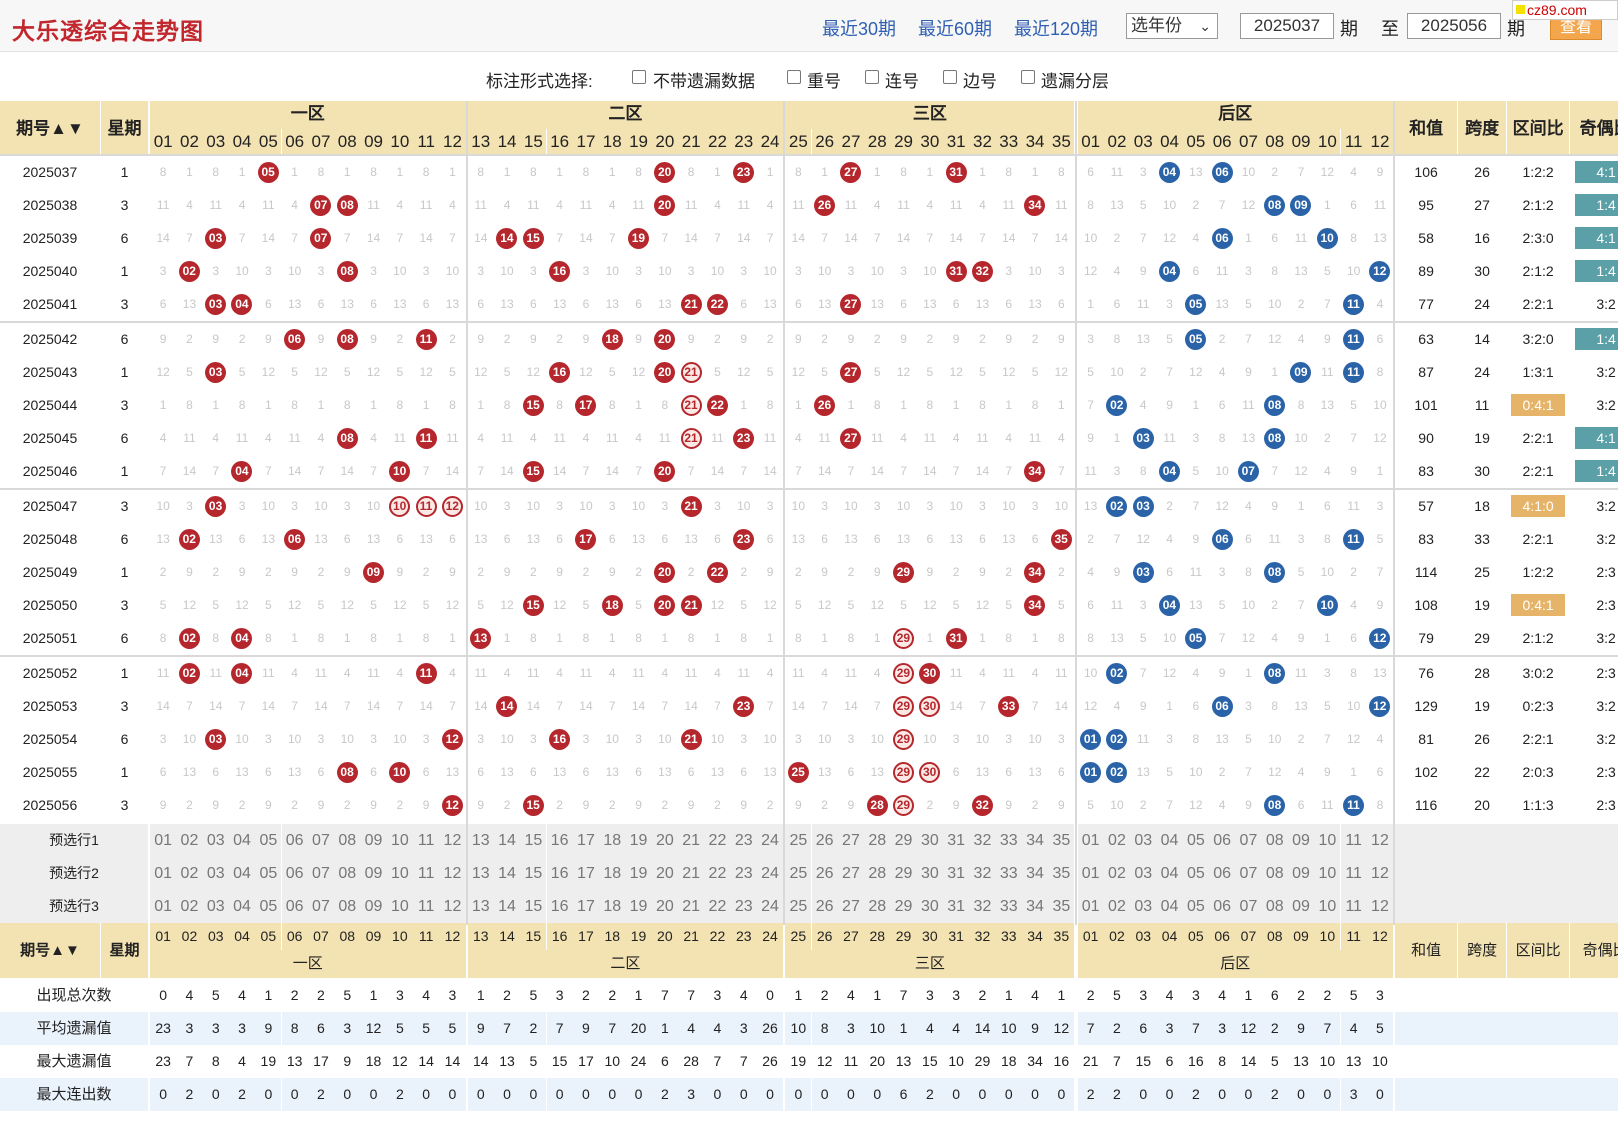  Describe the element at coordinates (798, 142) in the screenshot. I see `front-number-header: 25` at that location.